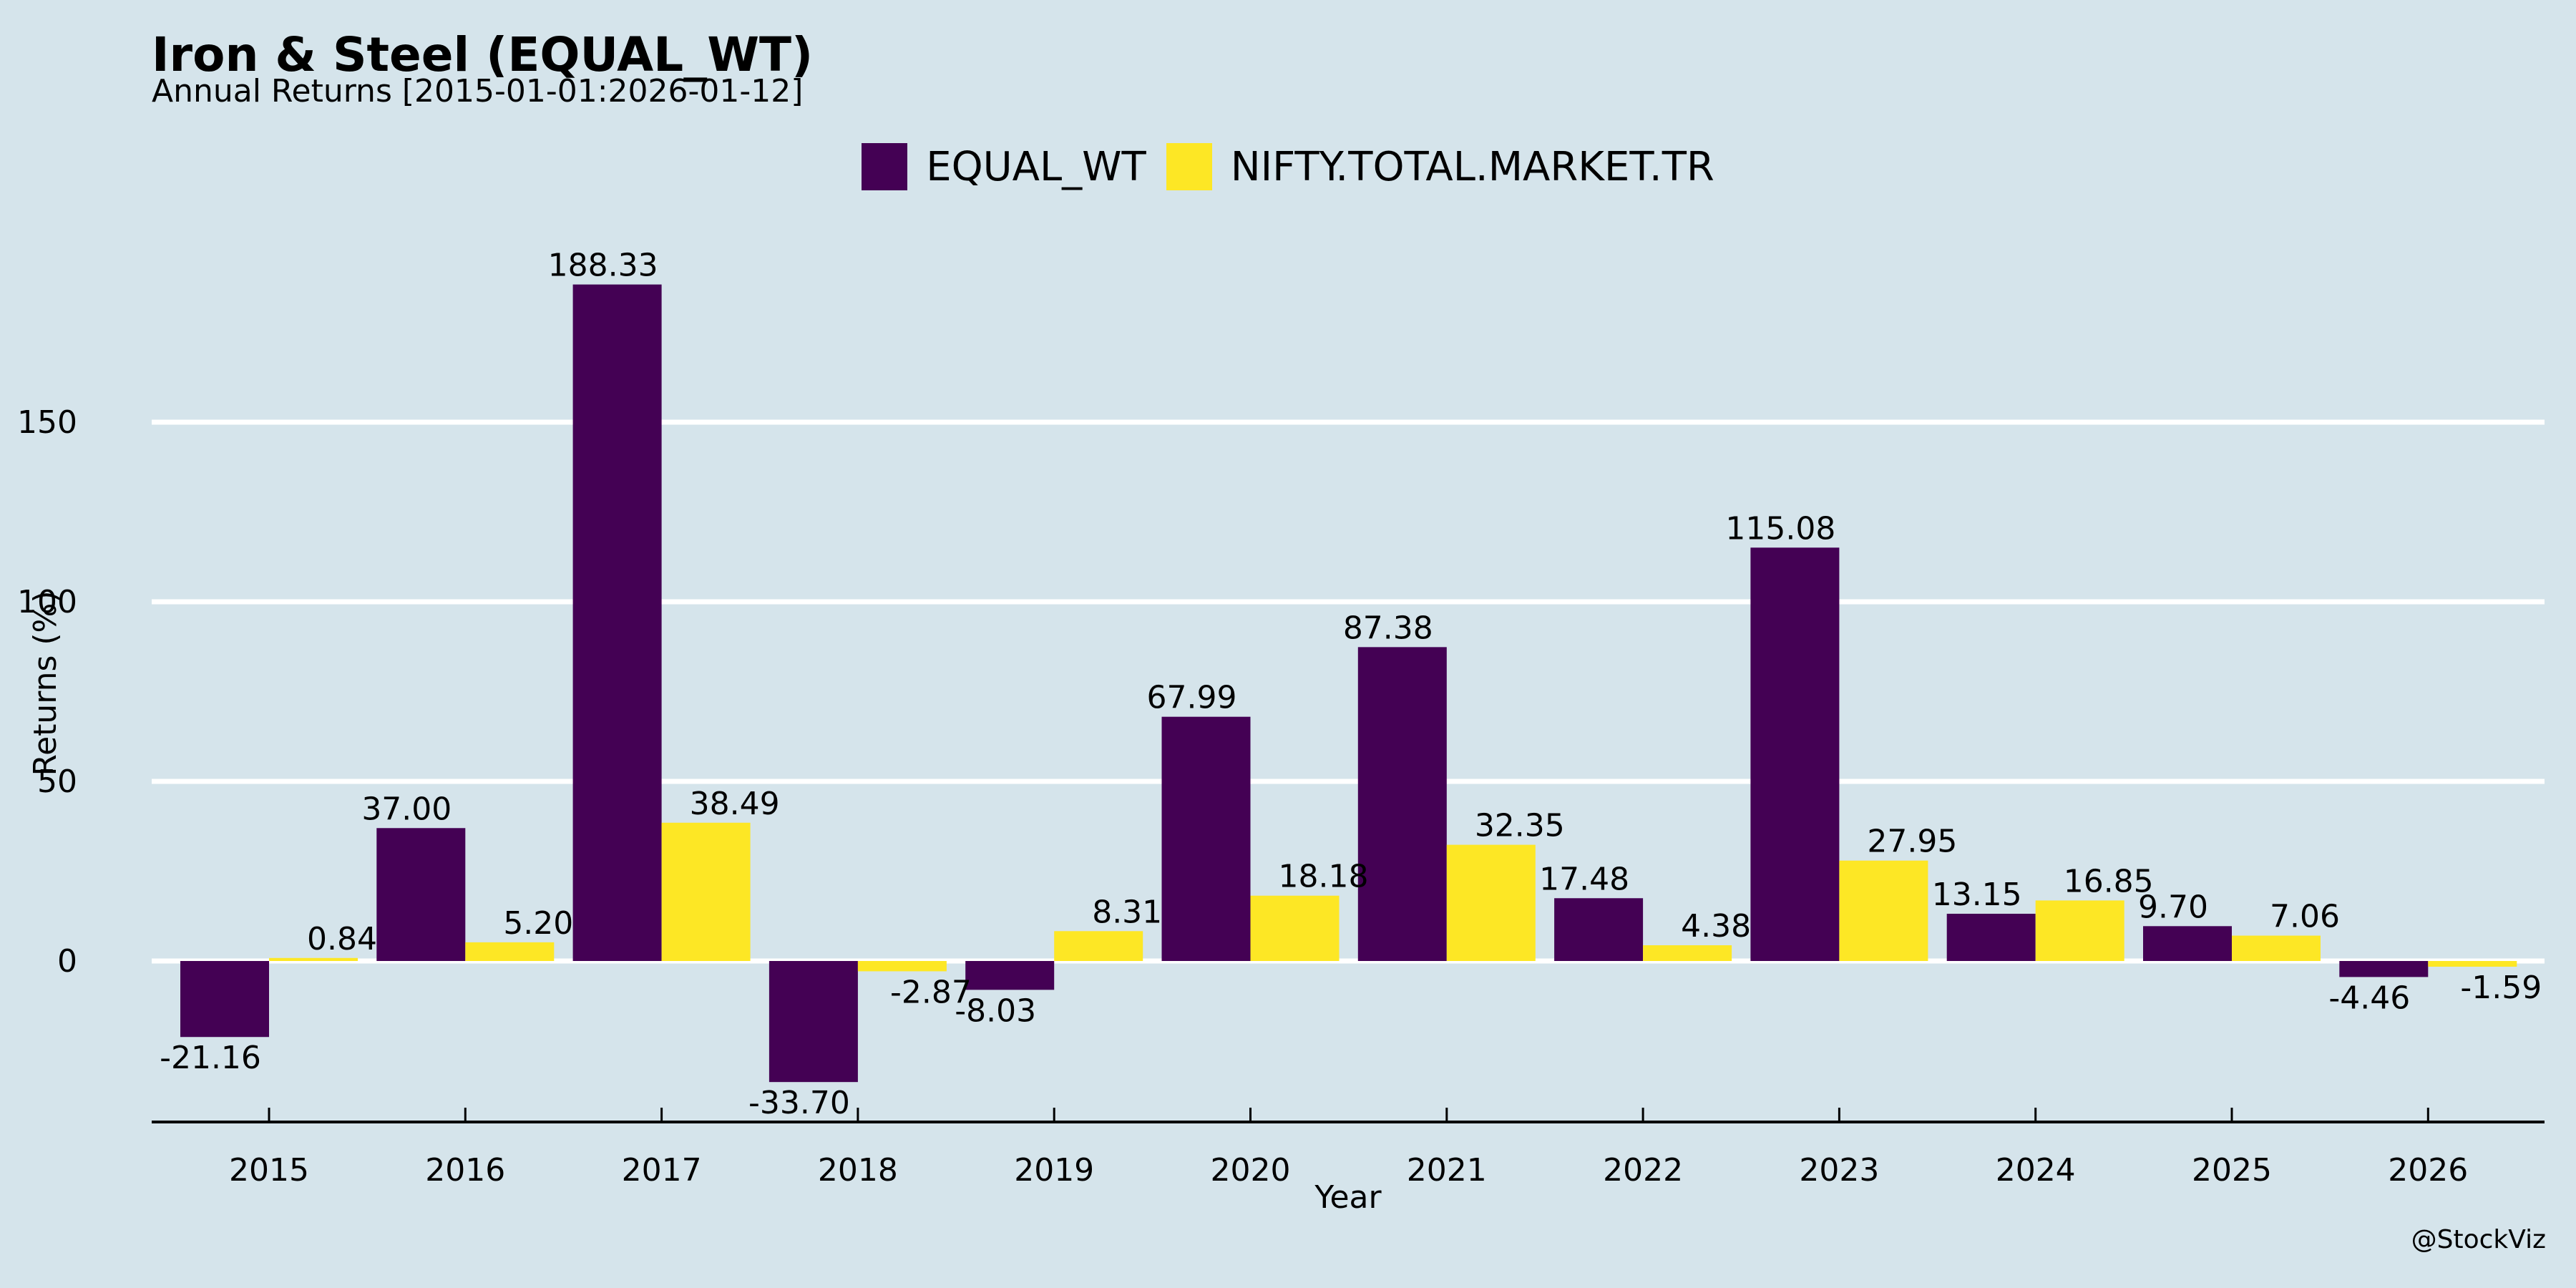 The height and width of the screenshot is (1288, 2576). Describe the element at coordinates (1192, 698) in the screenshot. I see `data-label: 67.99` at that location.